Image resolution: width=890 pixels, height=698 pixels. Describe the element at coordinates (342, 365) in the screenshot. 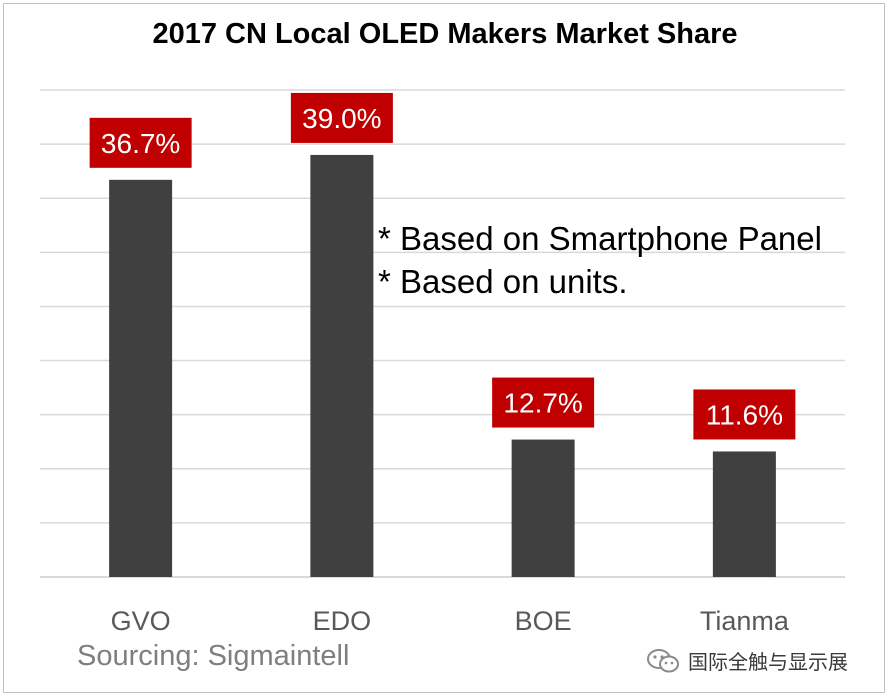

I see `bar-edo` at that location.